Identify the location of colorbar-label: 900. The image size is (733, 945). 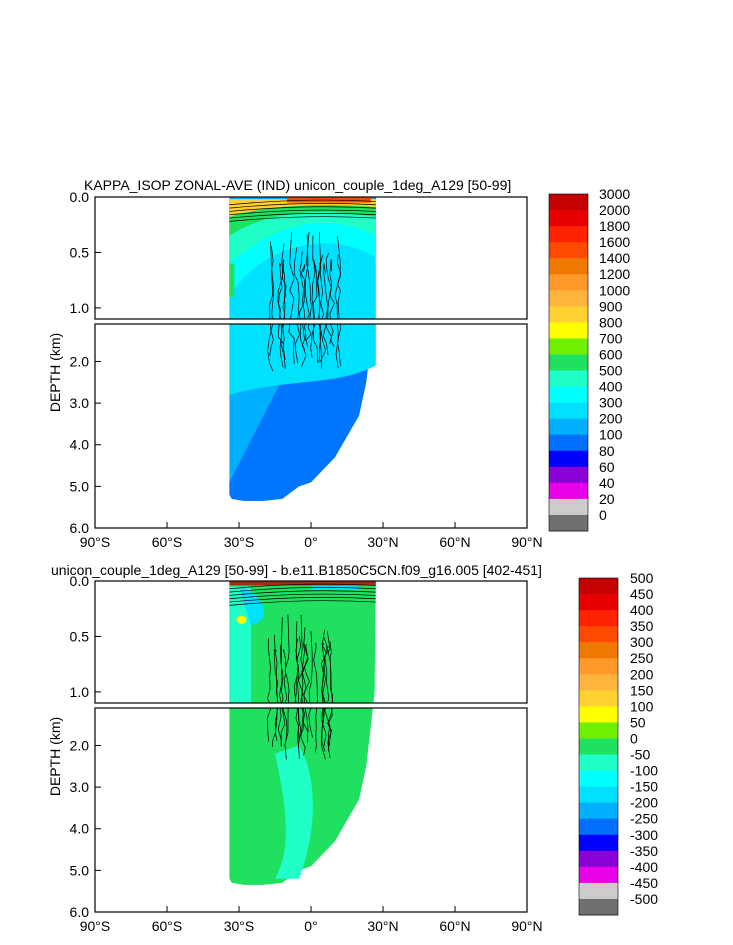
(611, 306).